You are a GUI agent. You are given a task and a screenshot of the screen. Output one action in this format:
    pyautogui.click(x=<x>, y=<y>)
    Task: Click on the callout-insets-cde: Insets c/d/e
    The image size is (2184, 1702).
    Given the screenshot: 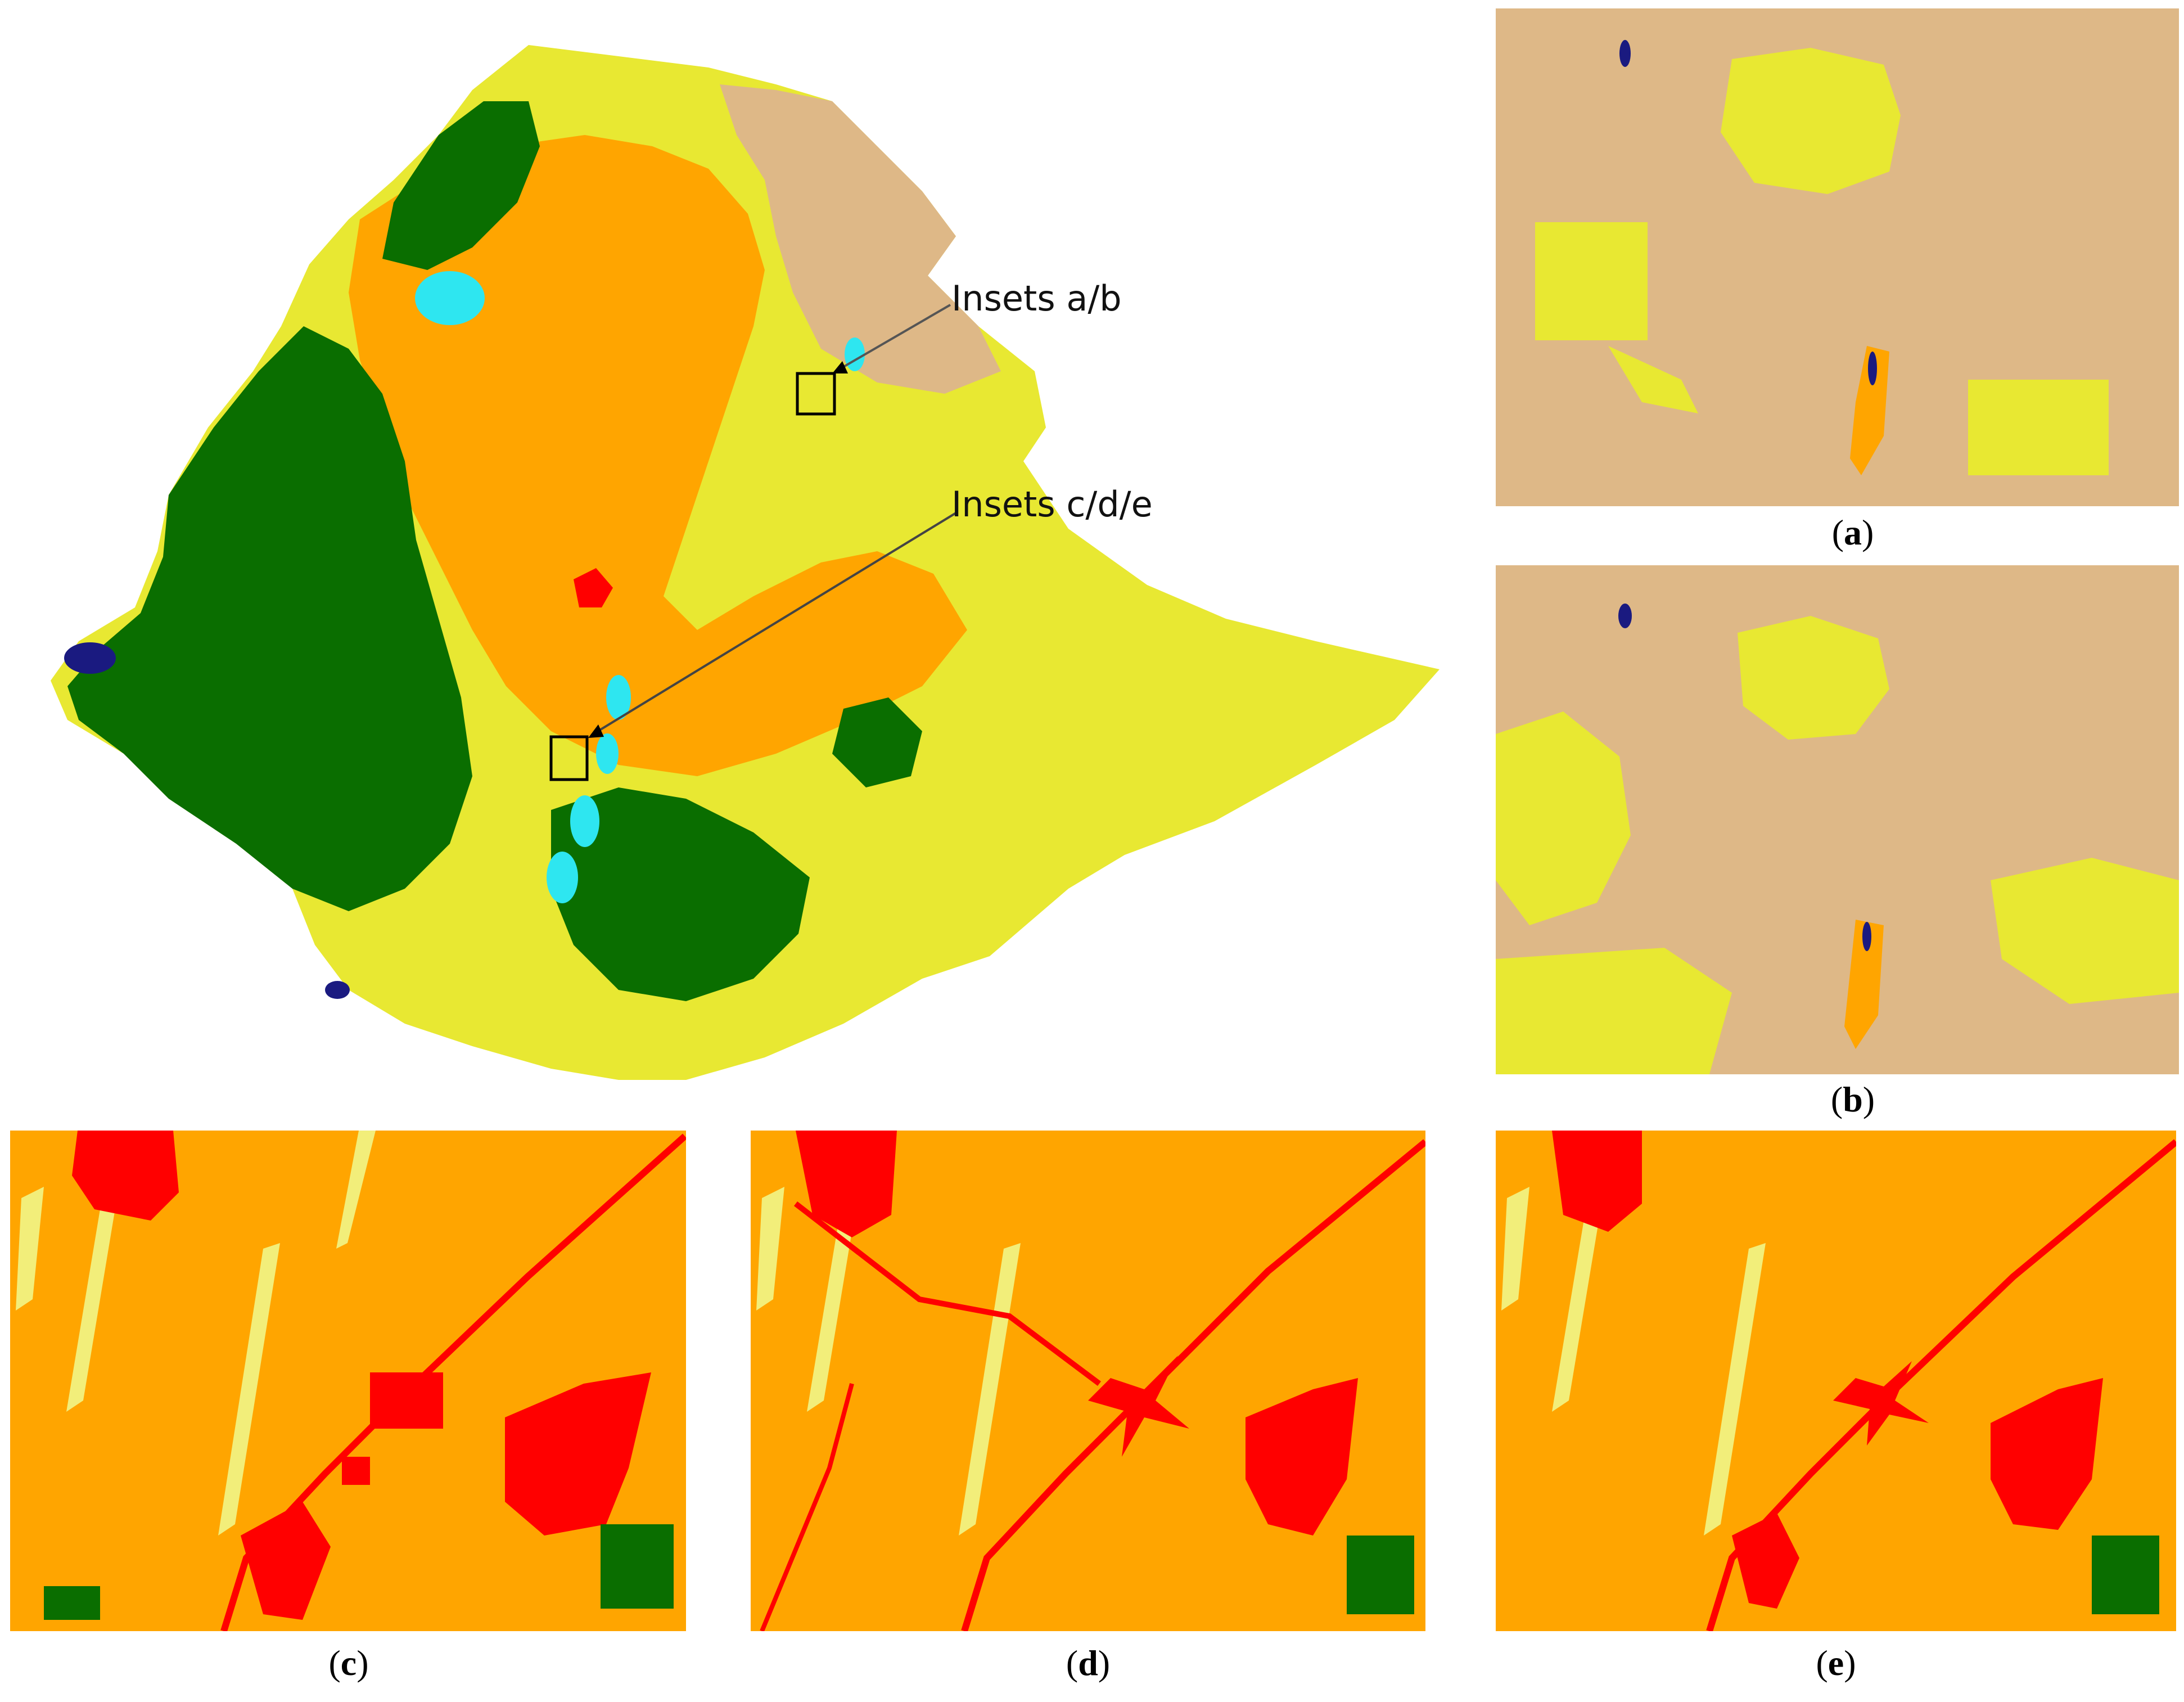 What is the action you would take?
    pyautogui.click(x=1052, y=505)
    